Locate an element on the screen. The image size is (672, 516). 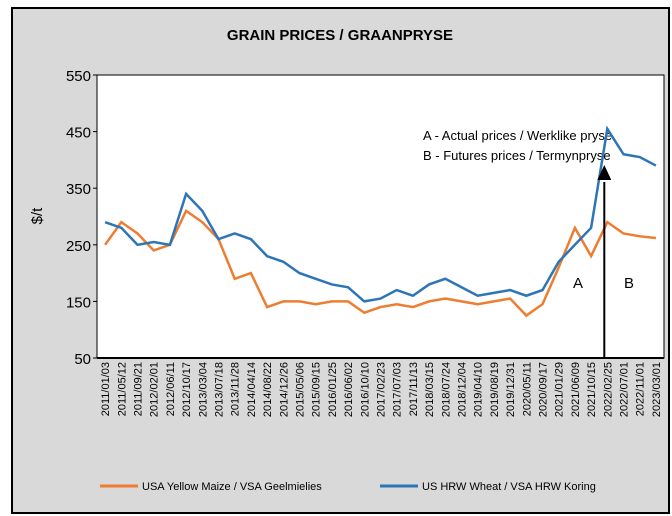
x-tick-label: 2018/12/04 is located at coordinates (463, 389).